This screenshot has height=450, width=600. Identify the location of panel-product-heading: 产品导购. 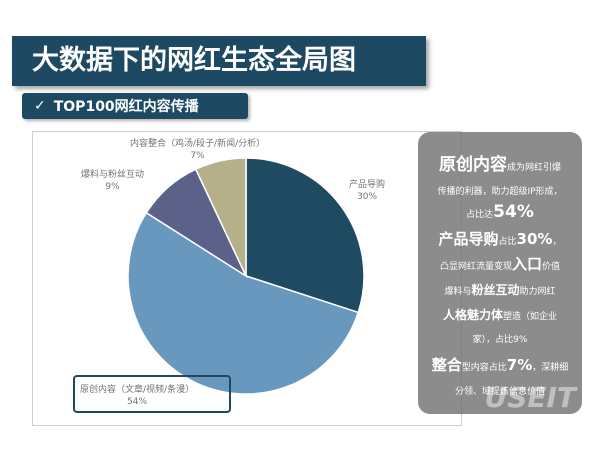
(468, 239).